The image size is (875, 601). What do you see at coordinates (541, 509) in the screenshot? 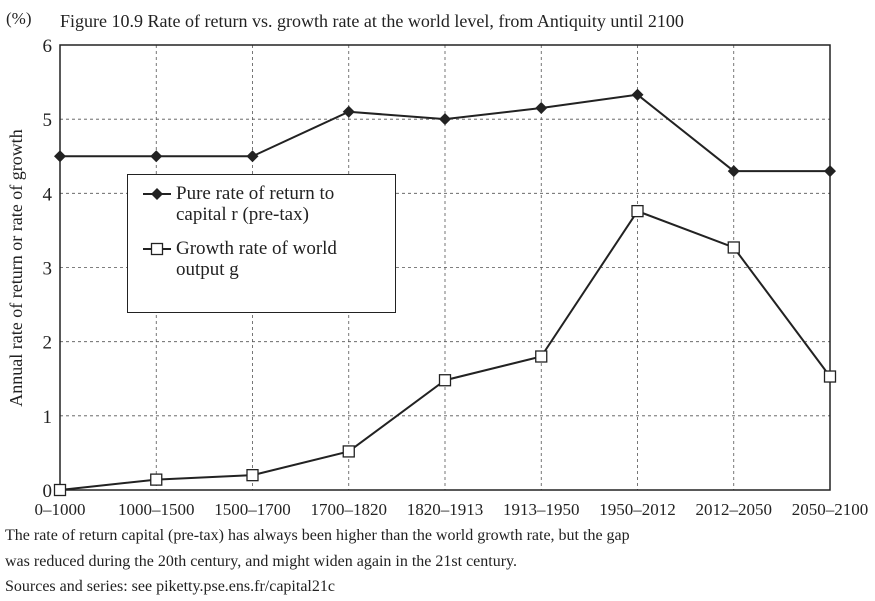
I see `x-tick-label: 1913–1950` at bounding box center [541, 509].